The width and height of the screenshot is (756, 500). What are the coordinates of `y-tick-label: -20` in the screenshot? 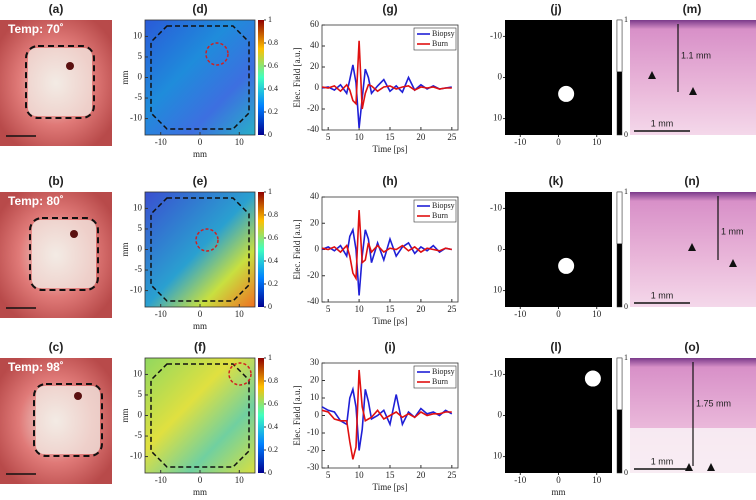 It's located at (313, 450).